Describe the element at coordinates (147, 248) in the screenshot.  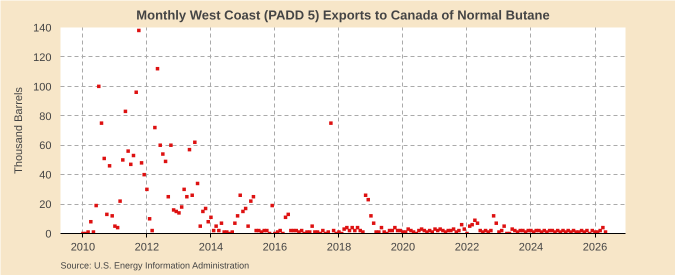
I see `x-tick-label: 2012` at that location.